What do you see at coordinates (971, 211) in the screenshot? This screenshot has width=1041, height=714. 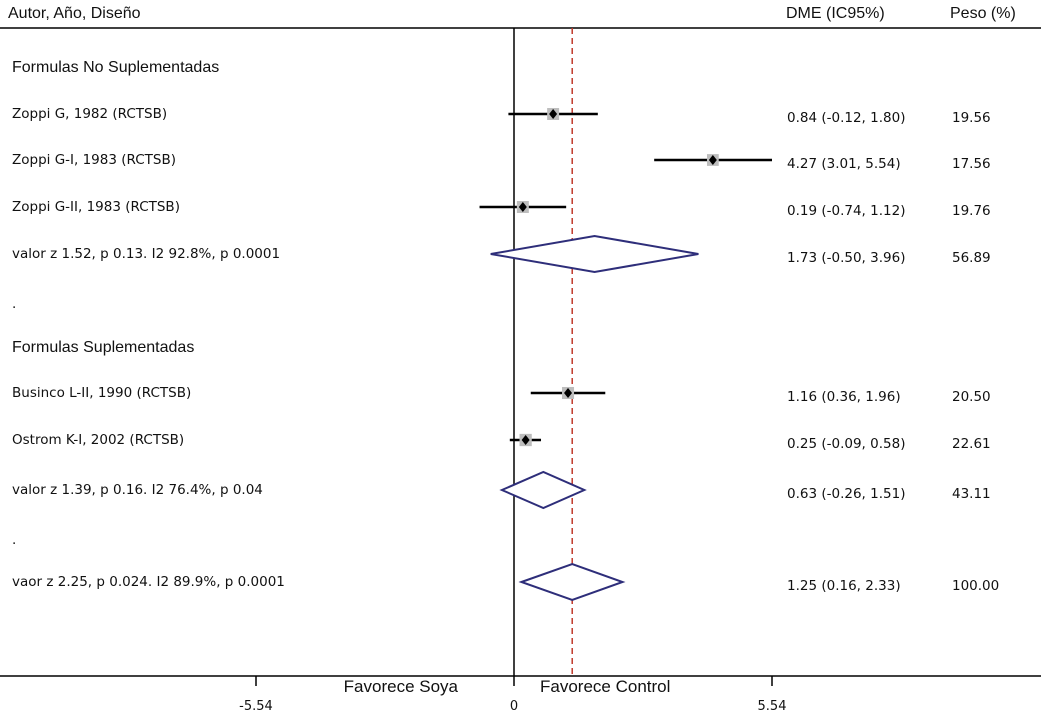 I see `weight-text: 19.76` at bounding box center [971, 211].